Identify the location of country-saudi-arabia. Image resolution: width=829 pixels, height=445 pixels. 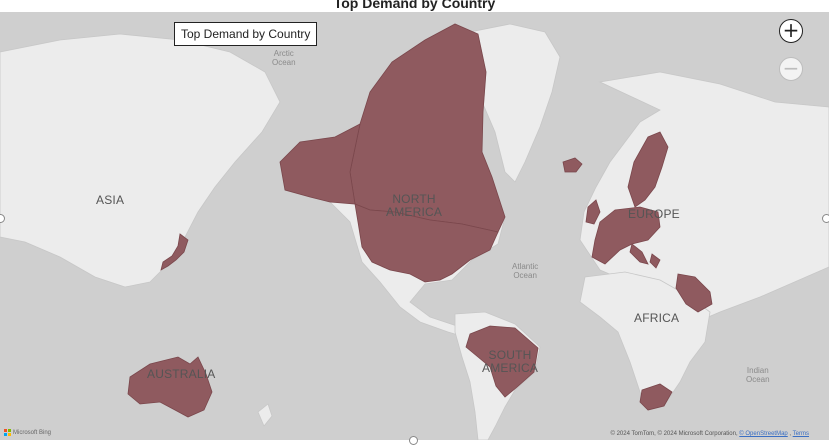
(694, 293).